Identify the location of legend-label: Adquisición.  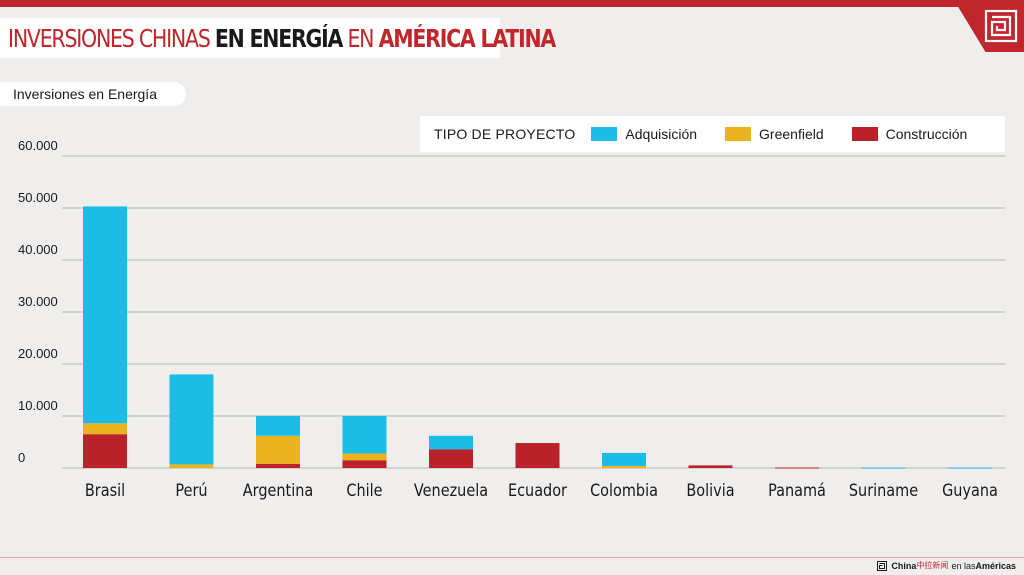
(661, 134).